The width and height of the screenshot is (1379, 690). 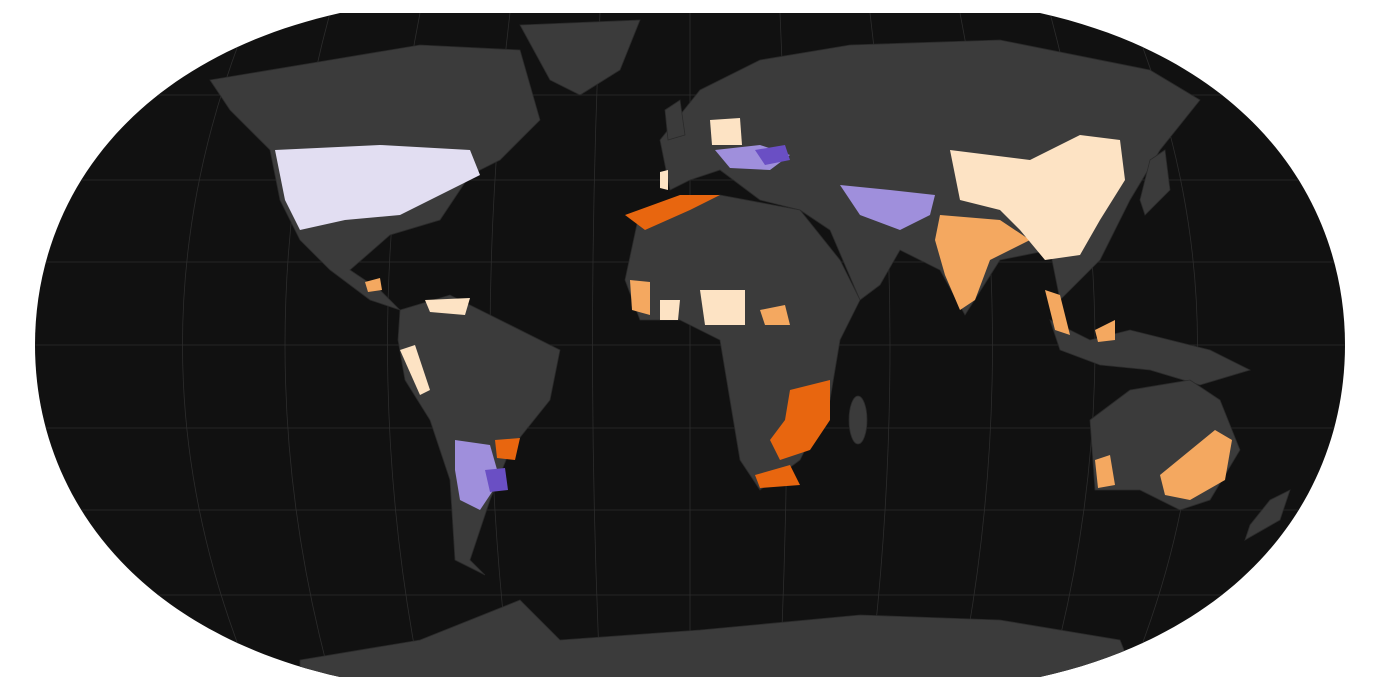 What do you see at coordinates (507, 449) in the screenshot?
I see `region-southern-brazil` at bounding box center [507, 449].